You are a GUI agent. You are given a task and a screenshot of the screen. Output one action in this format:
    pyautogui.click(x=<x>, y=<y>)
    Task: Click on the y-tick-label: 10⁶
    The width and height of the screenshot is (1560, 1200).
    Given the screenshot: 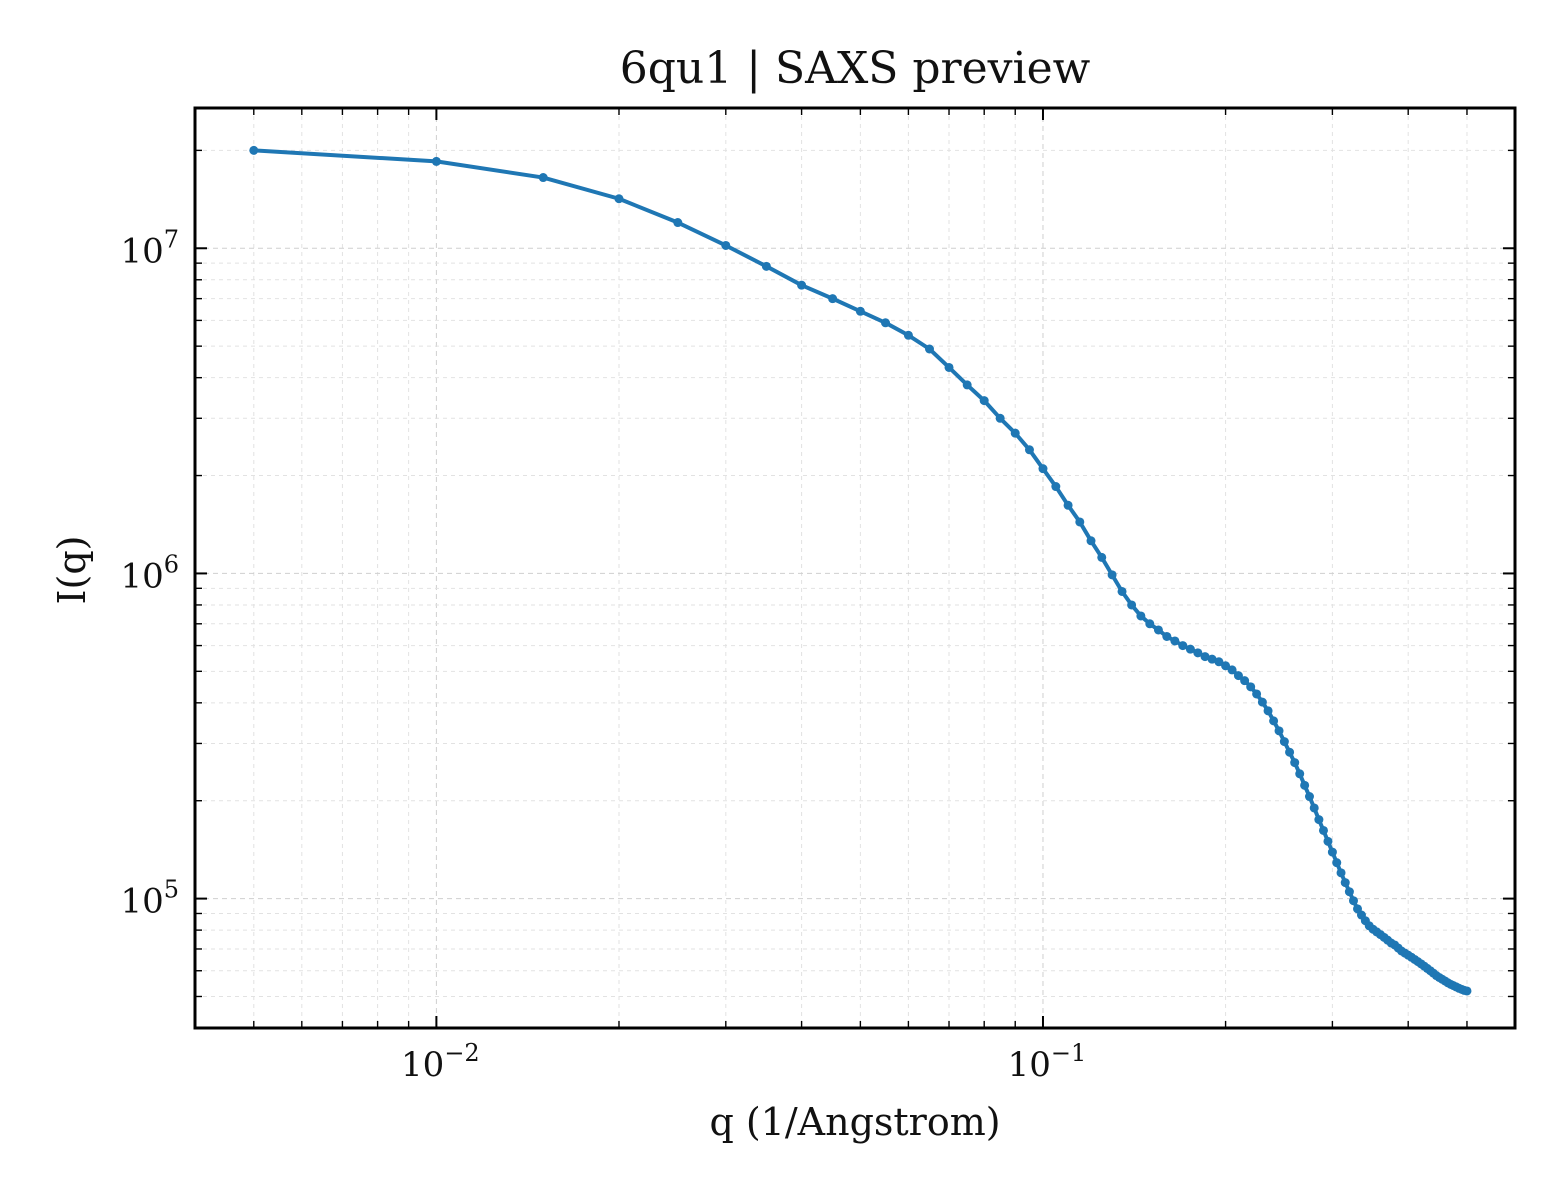 What is the action you would take?
    pyautogui.click(x=149, y=573)
    